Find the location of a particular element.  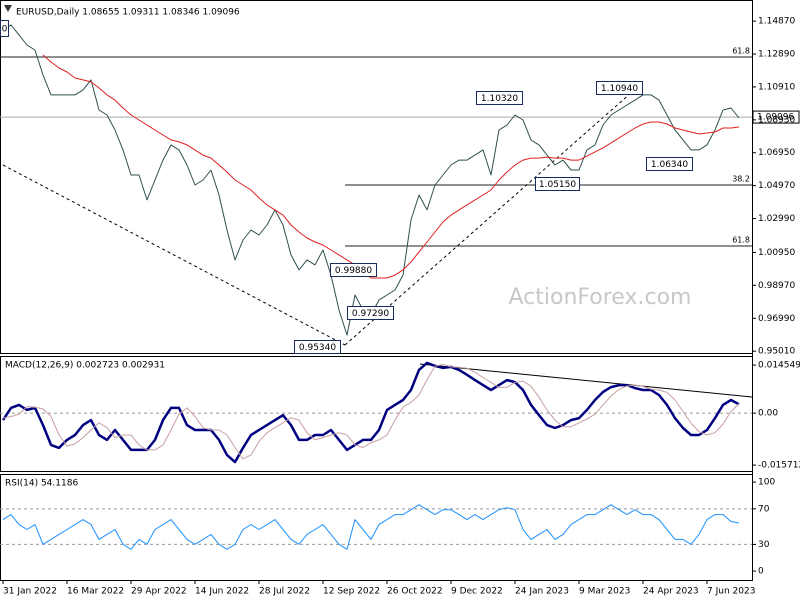

x-tick-label: 9 Mar 2023 is located at coordinates (604, 592).